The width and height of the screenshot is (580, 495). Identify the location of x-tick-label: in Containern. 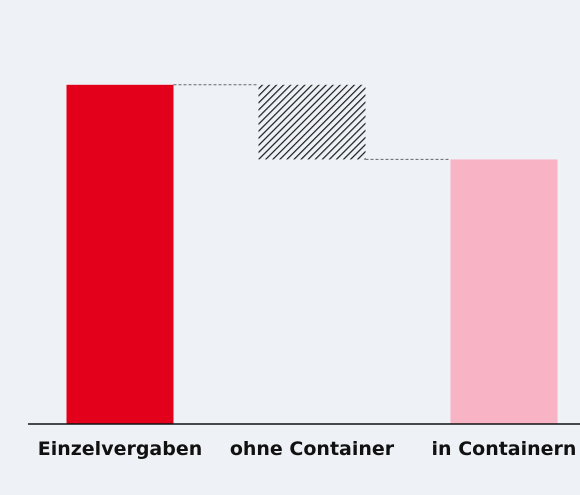
(504, 449).